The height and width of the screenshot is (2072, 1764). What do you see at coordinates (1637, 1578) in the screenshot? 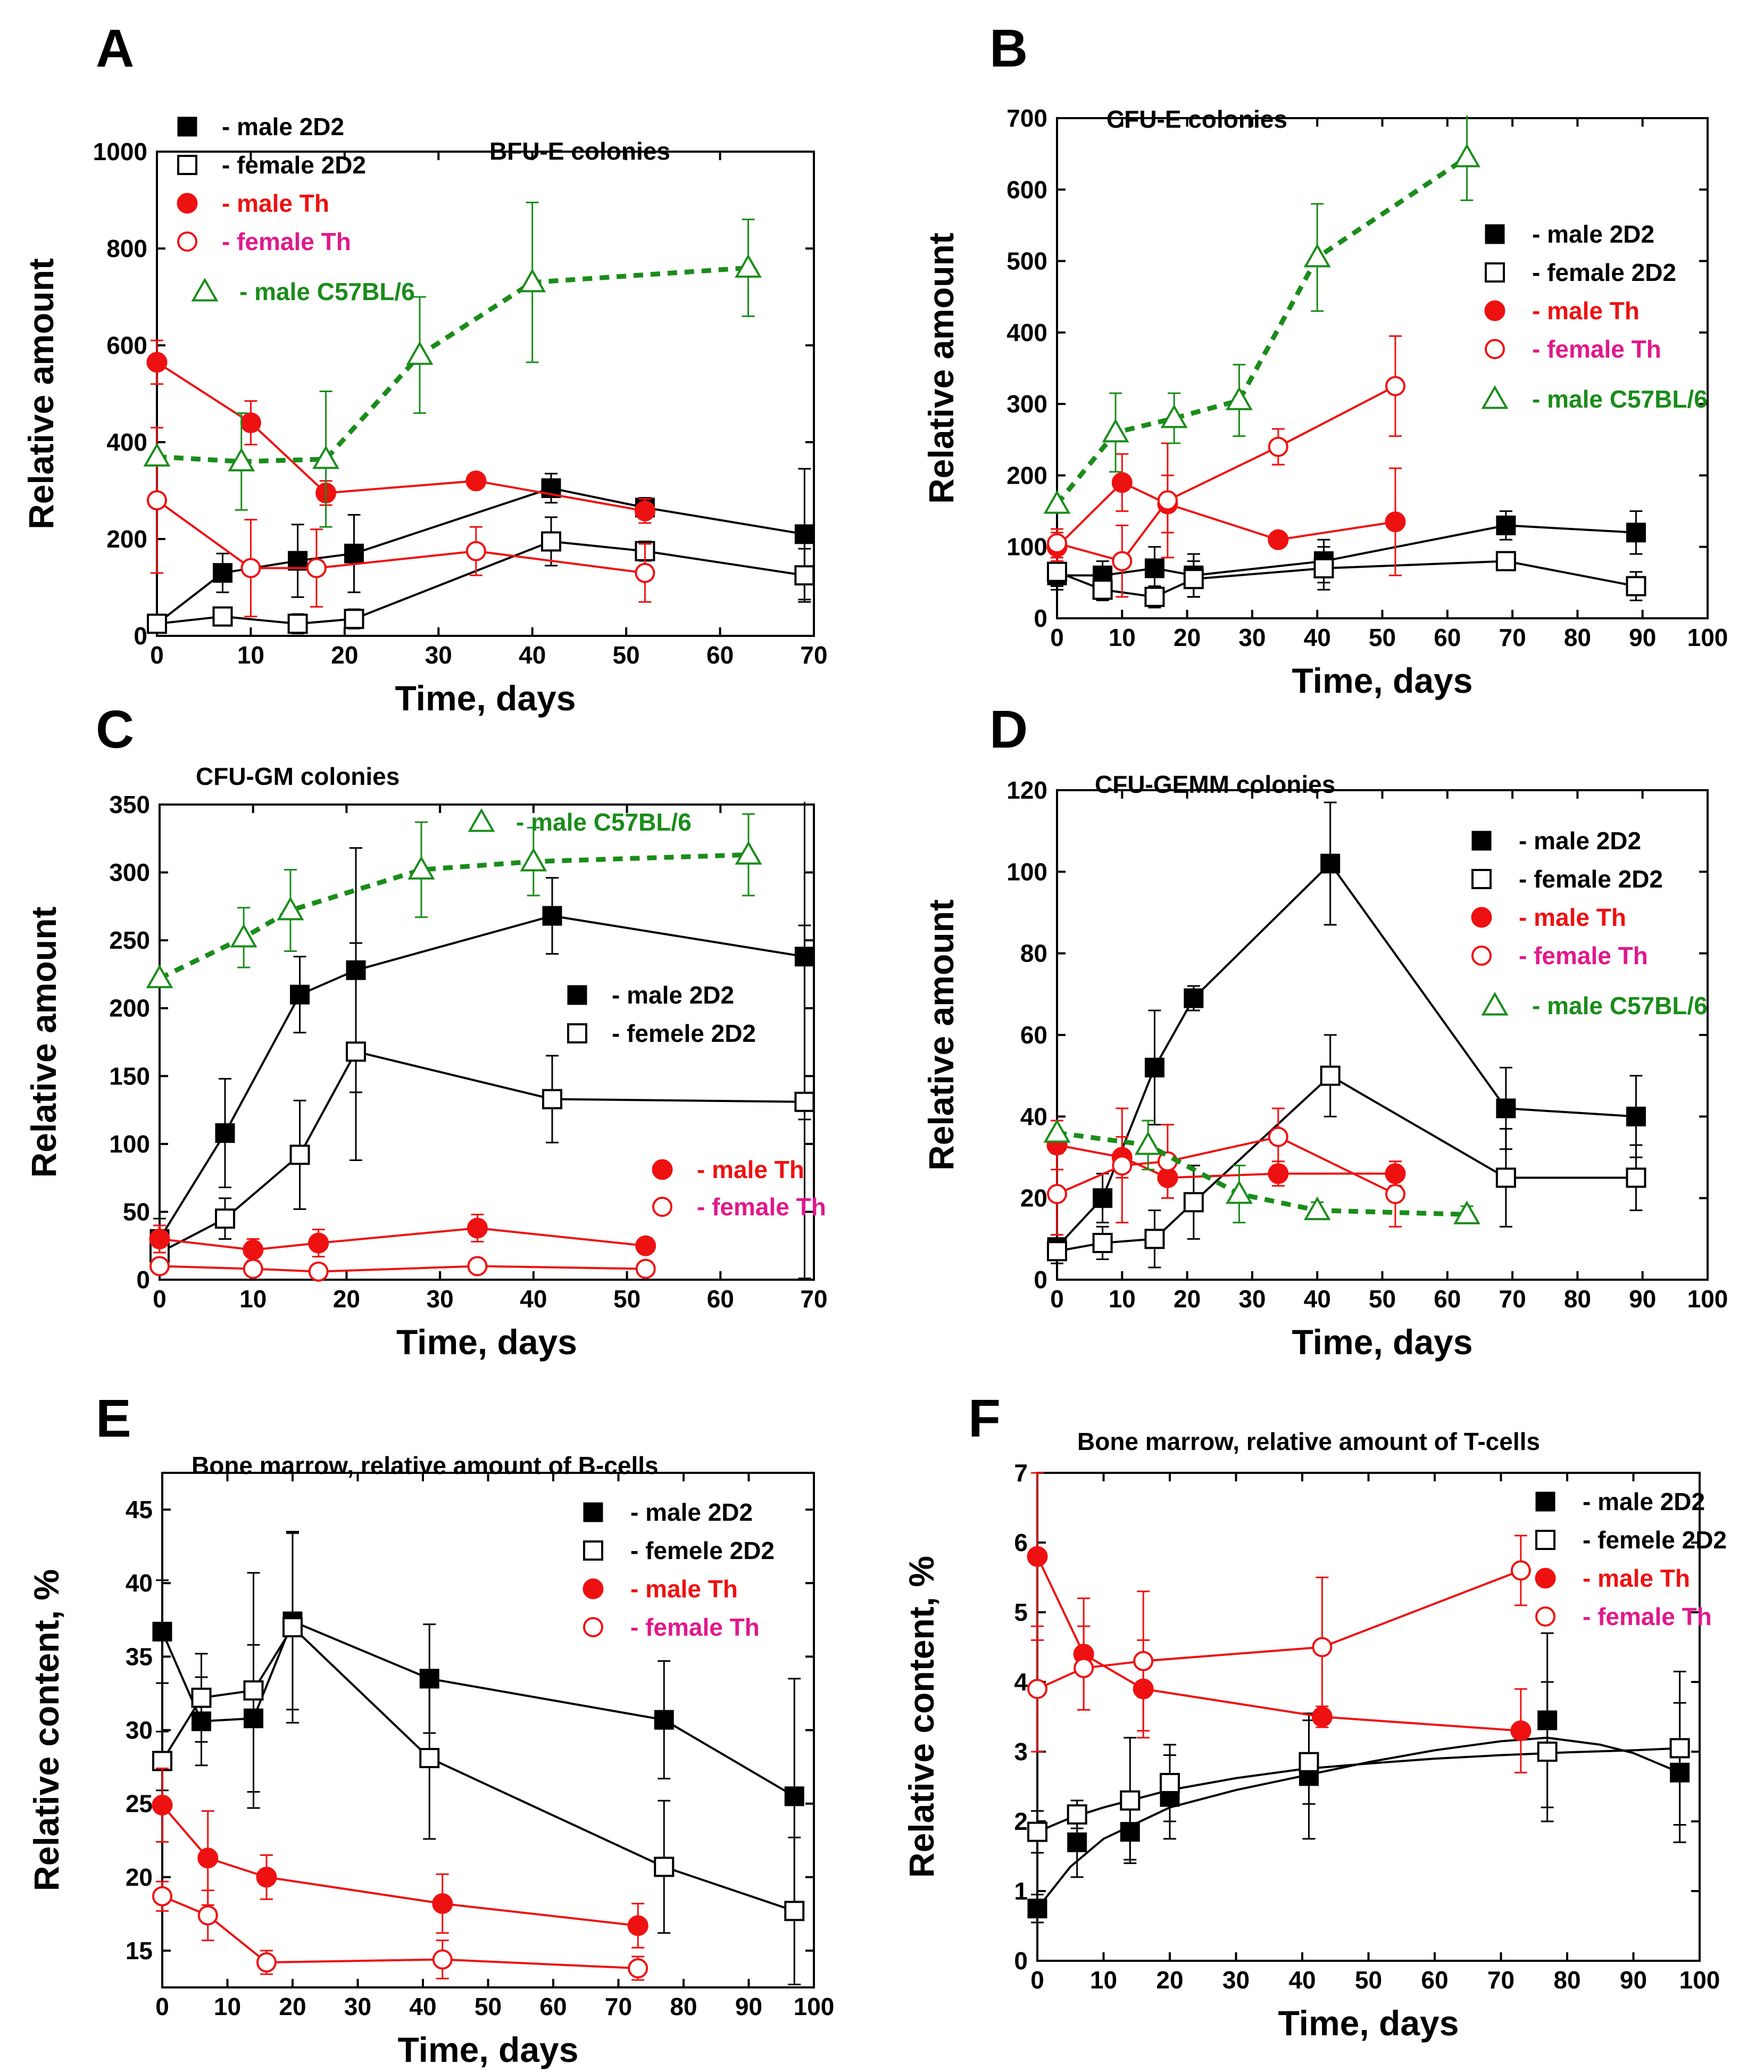
I see `legend-label: - male Th` at bounding box center [1637, 1578].